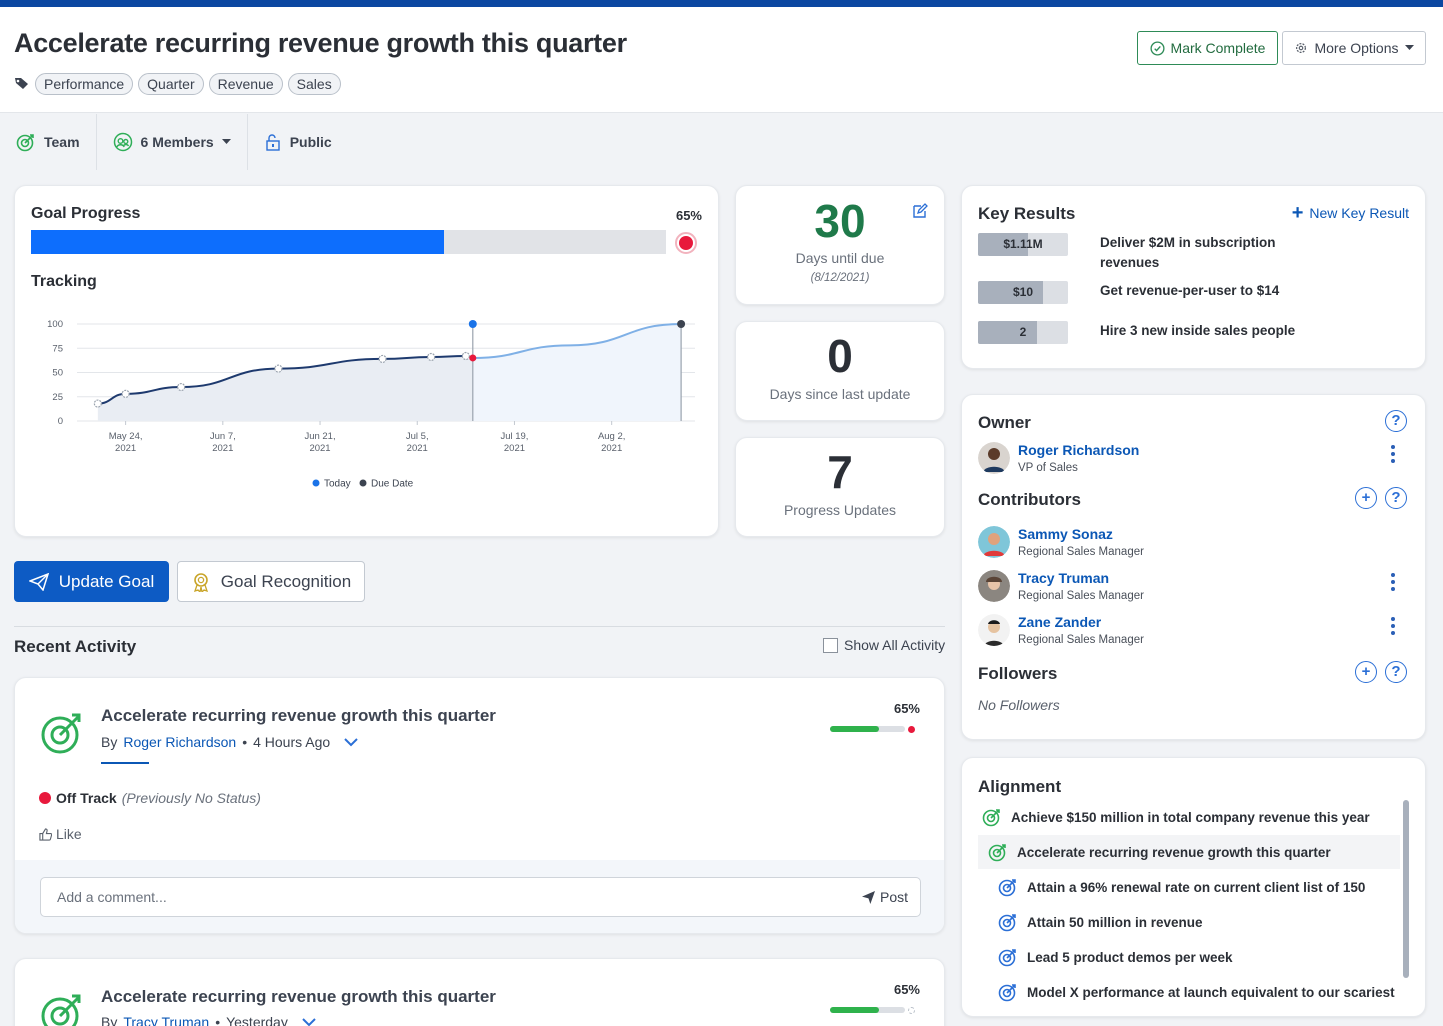  I want to click on comment-area: Add a comment... Post, so click(479, 896).